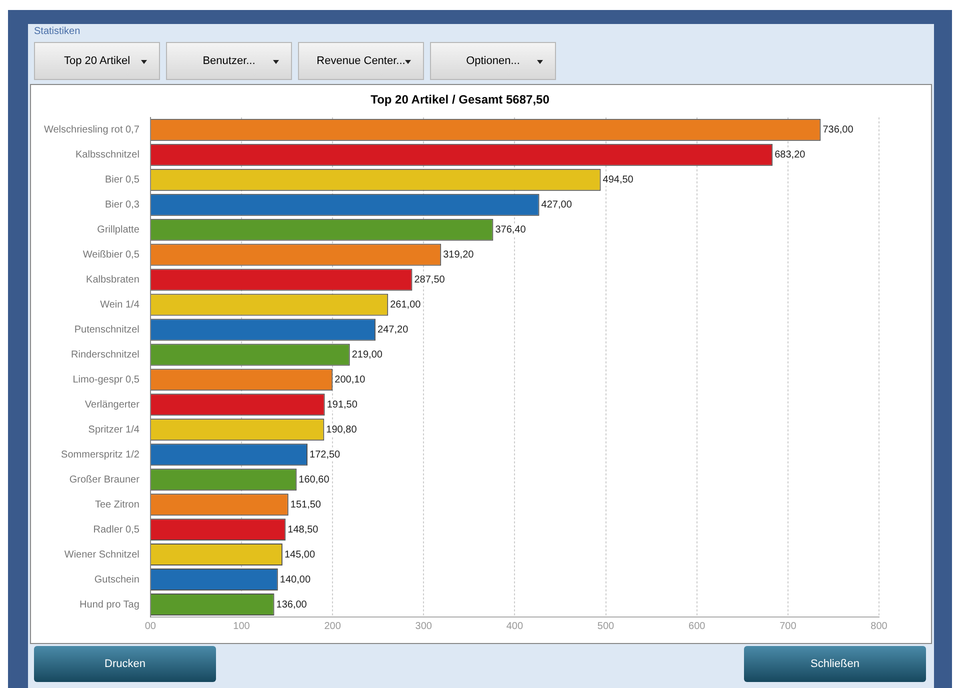  Describe the element at coordinates (102, 554) in the screenshot. I see `y-tick-label: Wiener Schnitzel` at that location.